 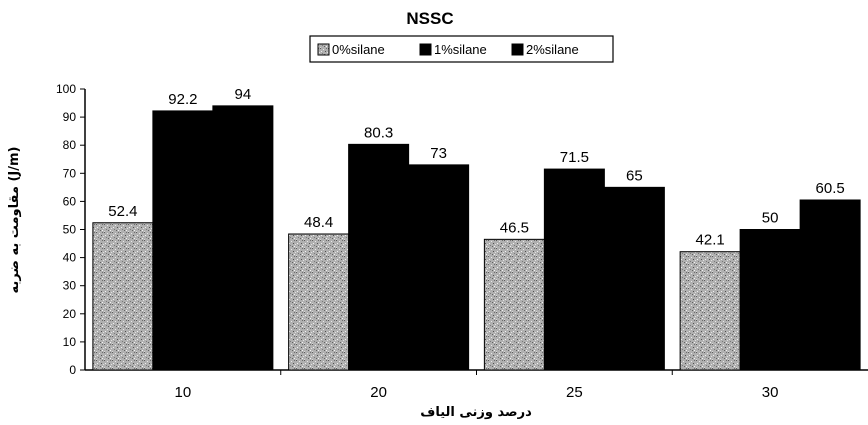 I want to click on data-label: 46.5, so click(x=514, y=227).